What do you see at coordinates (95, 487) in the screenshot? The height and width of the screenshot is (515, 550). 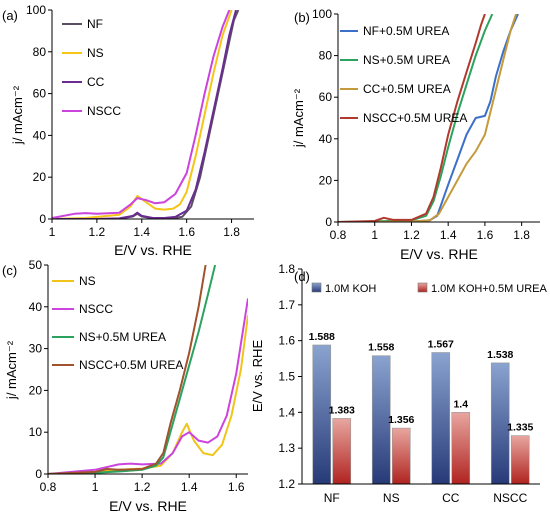 I see `panel-c-x-tick-label-1: 1` at bounding box center [95, 487].